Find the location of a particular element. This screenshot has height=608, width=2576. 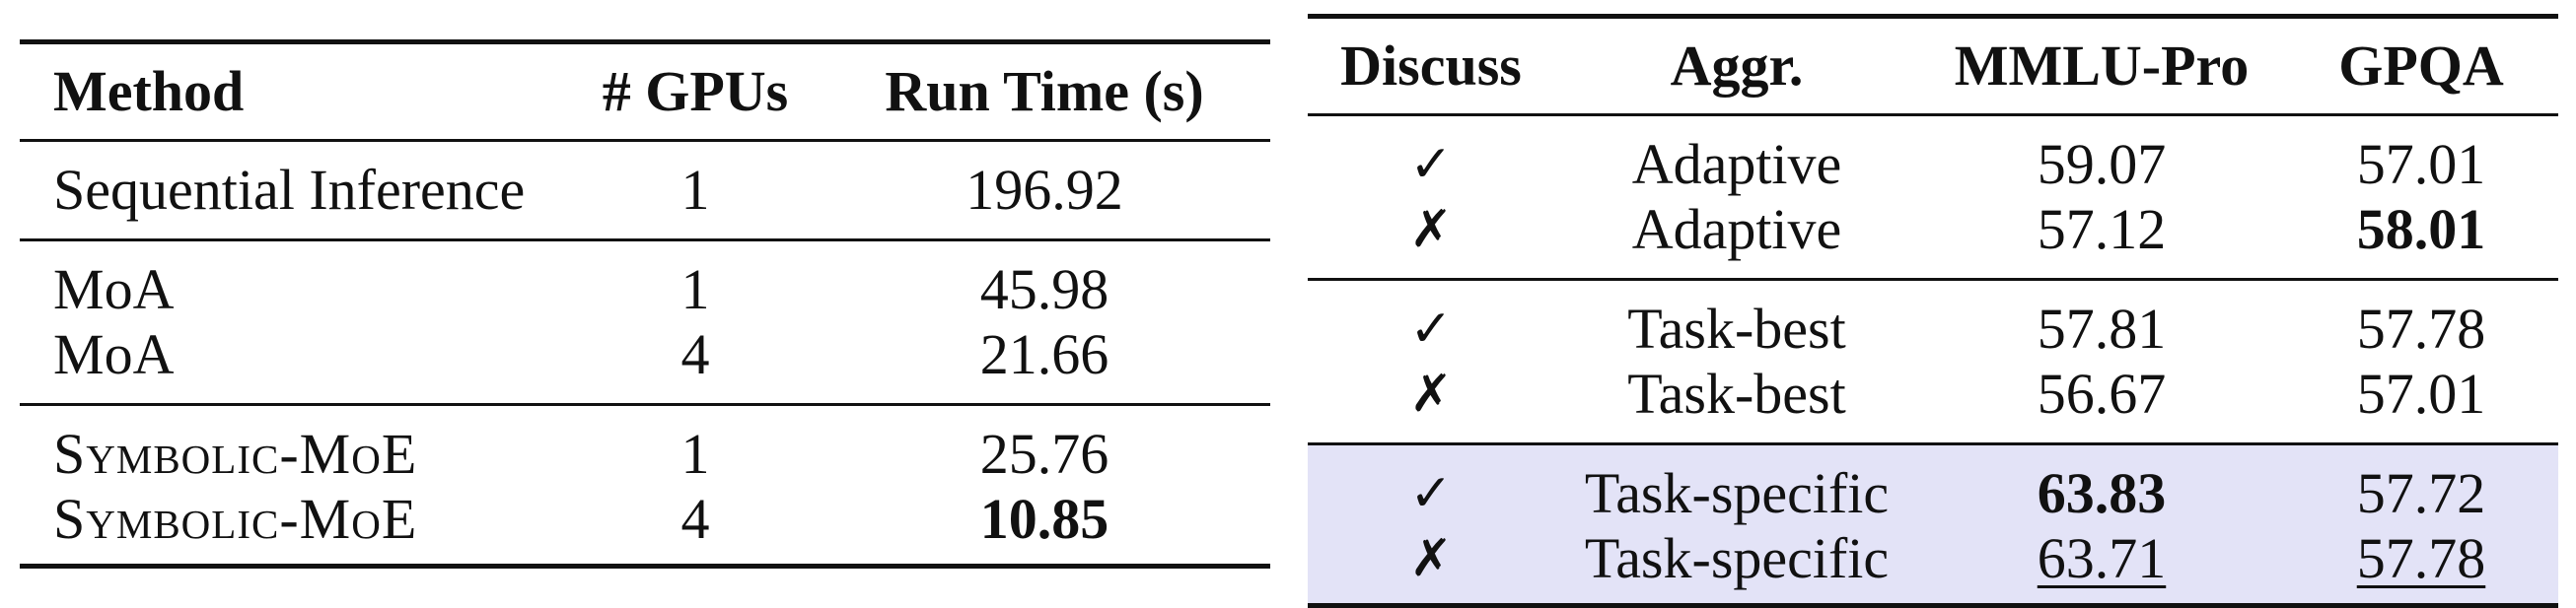

table-header-row: Method # GPUs Run Time (s) is located at coordinates (645, 91).